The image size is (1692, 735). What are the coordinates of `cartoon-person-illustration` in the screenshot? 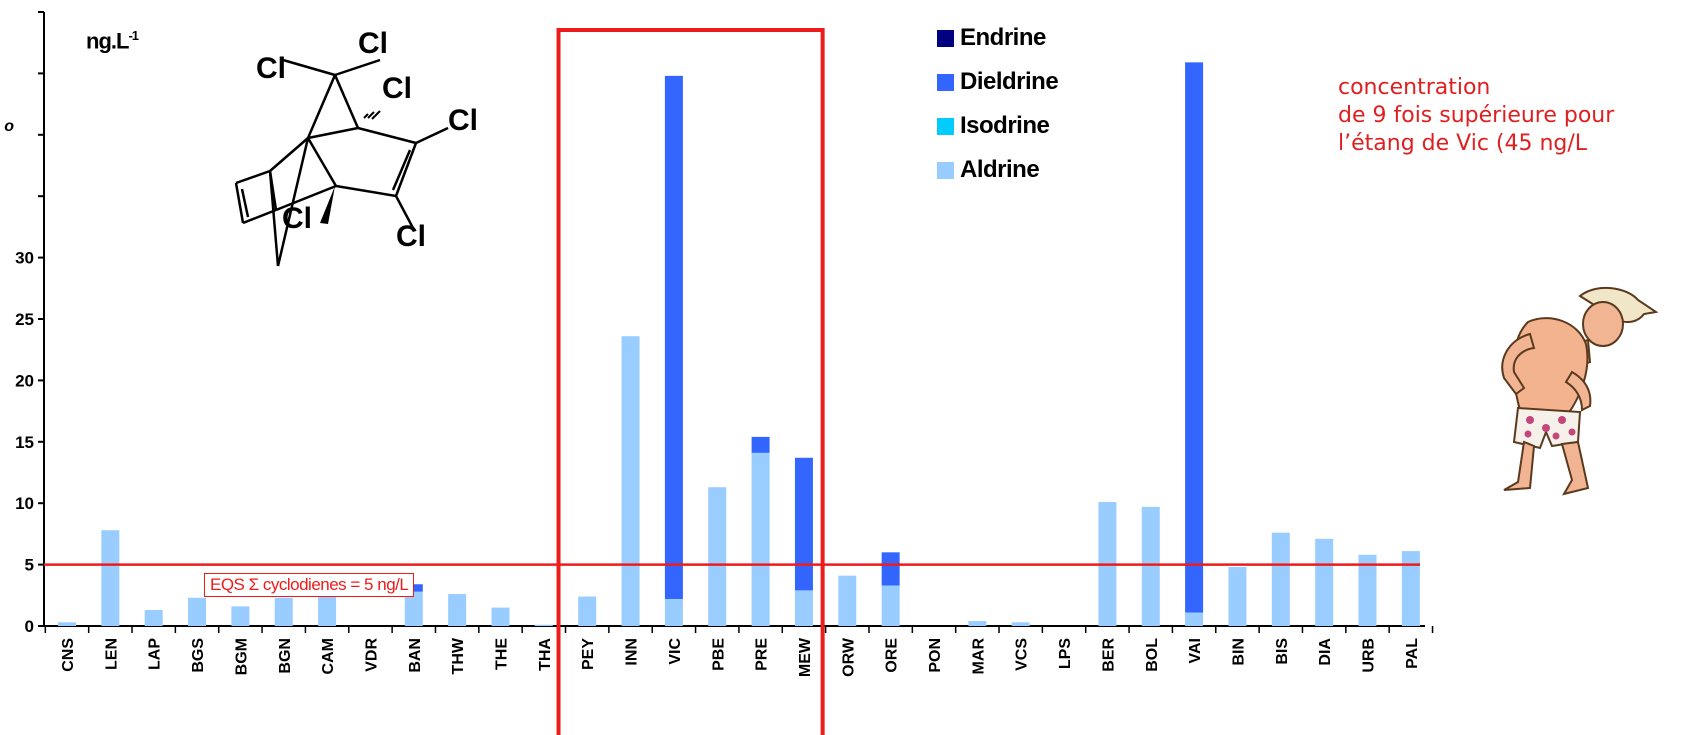 It's located at (1579, 391).